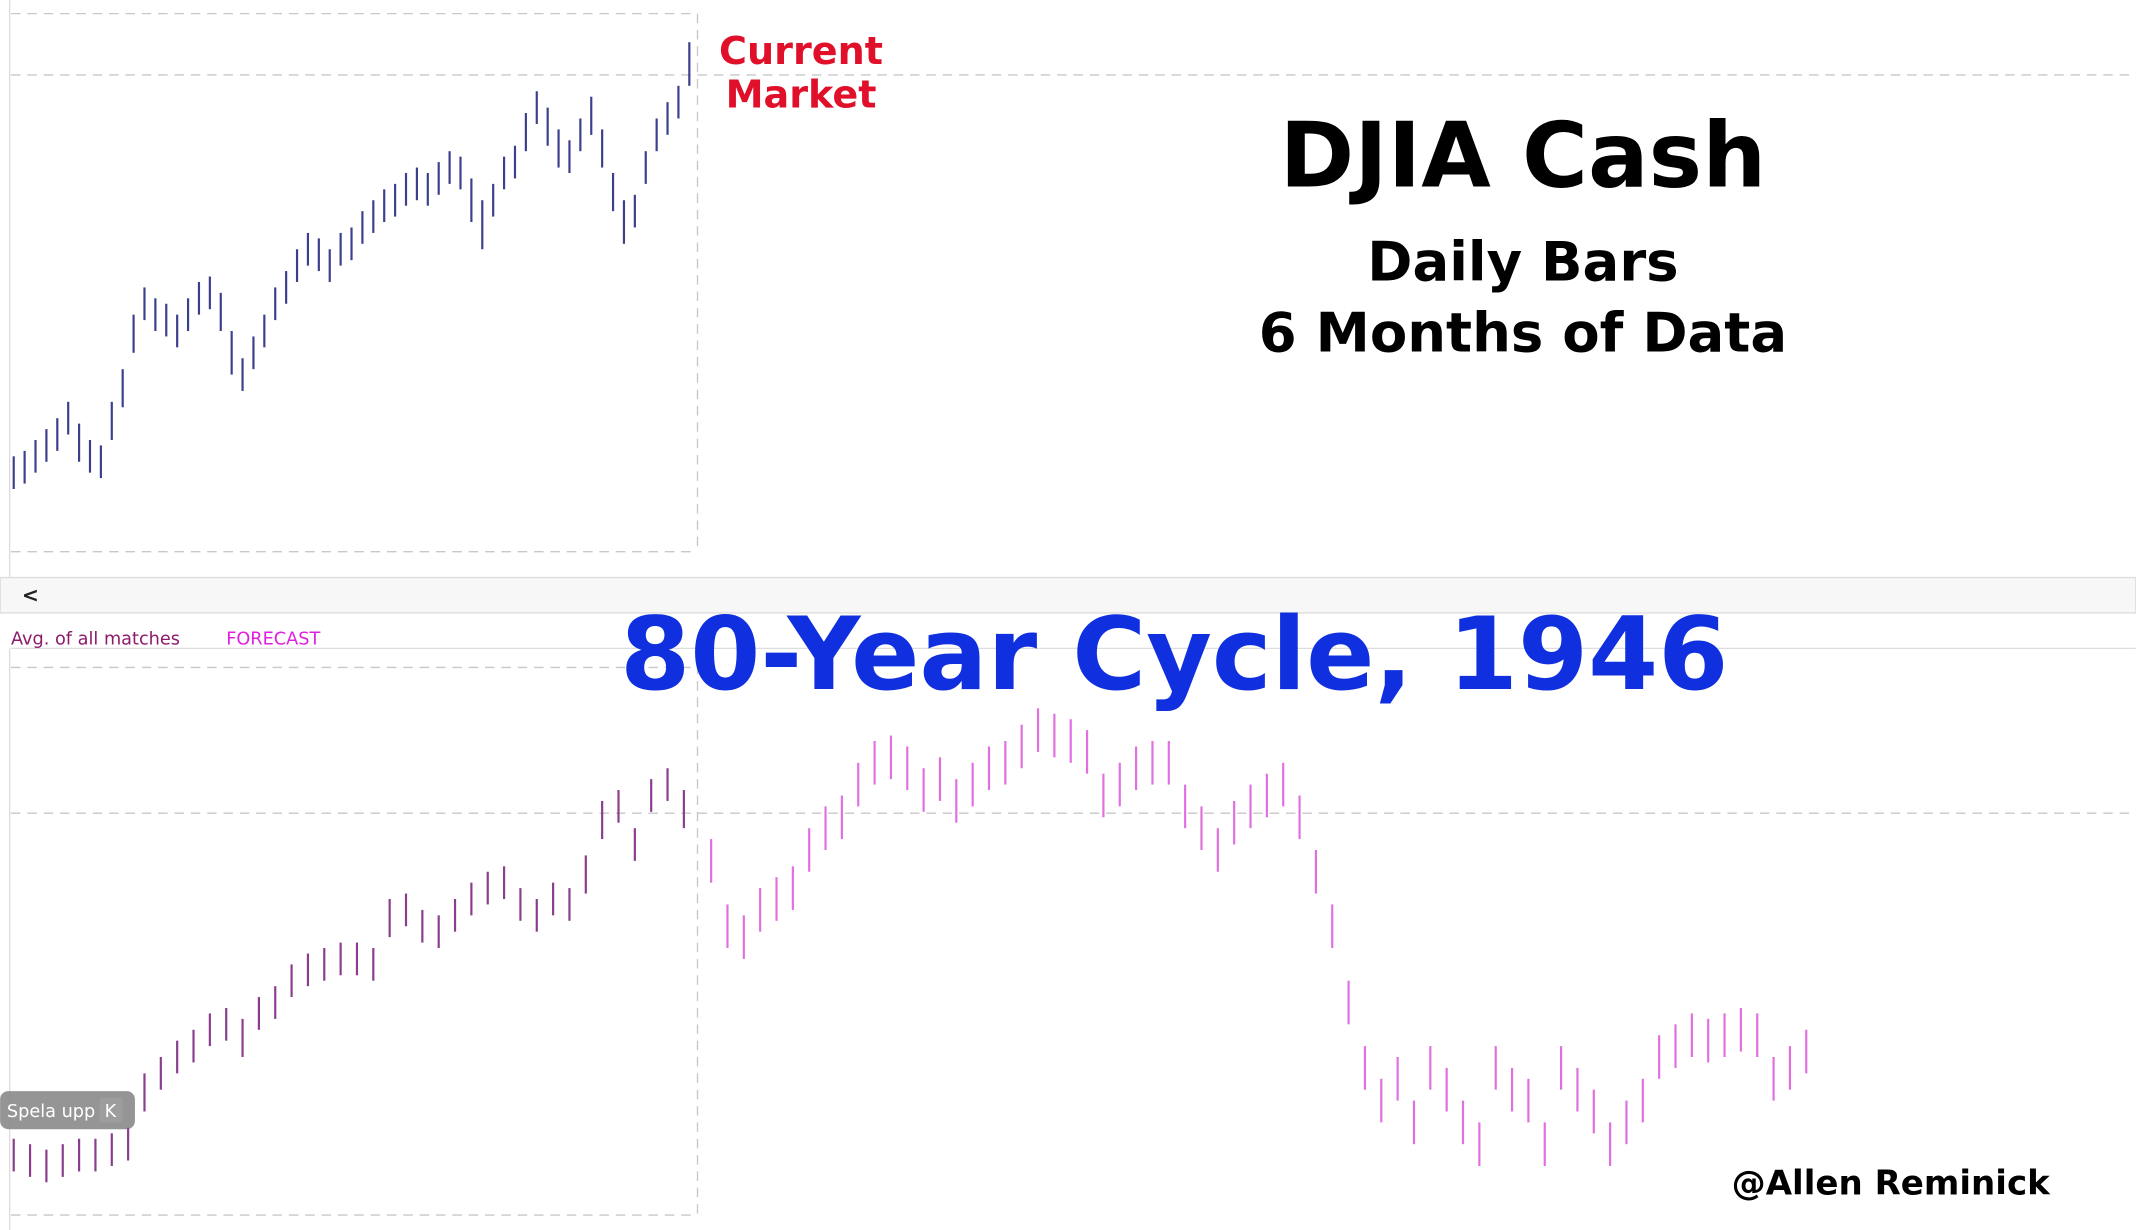 This screenshot has height=1230, width=2136. Describe the element at coordinates (801, 51) in the screenshot. I see `annotation: Current` at that location.